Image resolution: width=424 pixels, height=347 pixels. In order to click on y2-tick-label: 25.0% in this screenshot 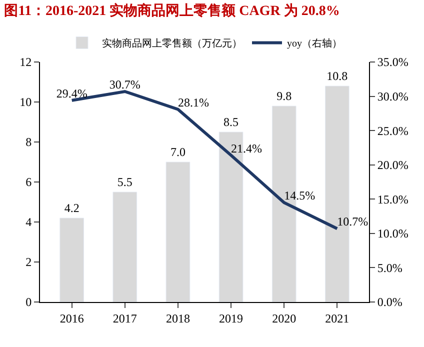, I will do `click(392, 131)`.